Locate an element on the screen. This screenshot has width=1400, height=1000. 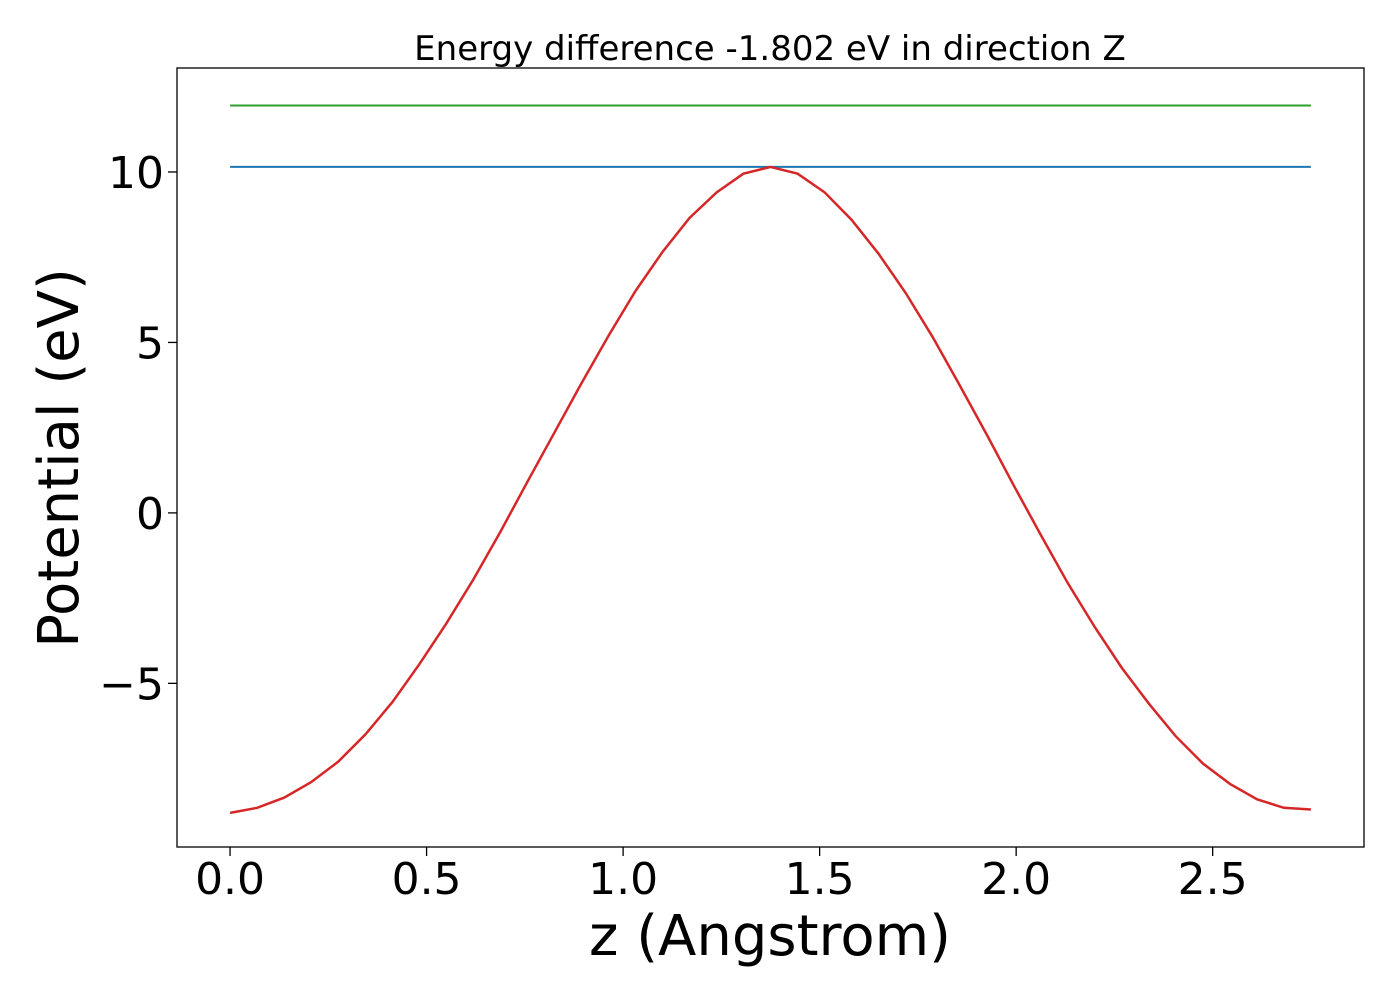
x-tick-label: 2.0 is located at coordinates (1016, 879).